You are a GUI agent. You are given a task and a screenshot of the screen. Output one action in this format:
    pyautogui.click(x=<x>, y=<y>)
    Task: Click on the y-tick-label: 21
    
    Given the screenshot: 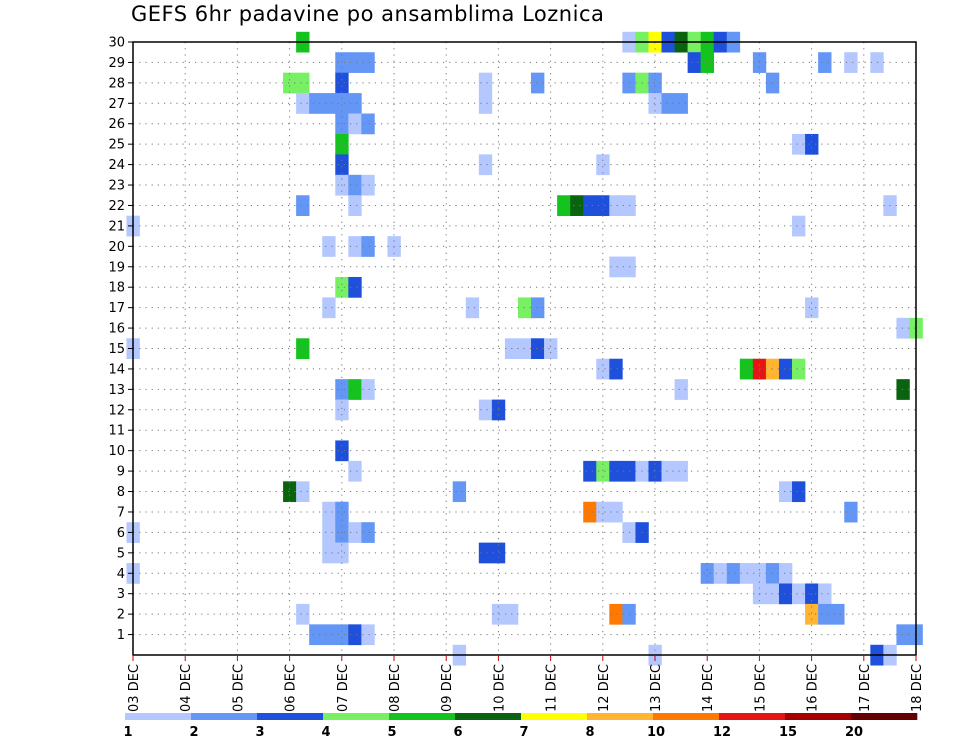 What is the action you would take?
    pyautogui.click(x=116, y=226)
    